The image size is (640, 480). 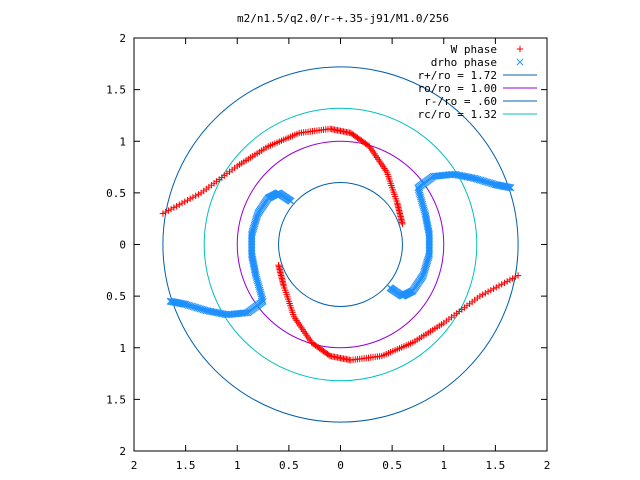 What do you see at coordinates (474, 49) in the screenshot?
I see `legend-label: W phase` at bounding box center [474, 49].